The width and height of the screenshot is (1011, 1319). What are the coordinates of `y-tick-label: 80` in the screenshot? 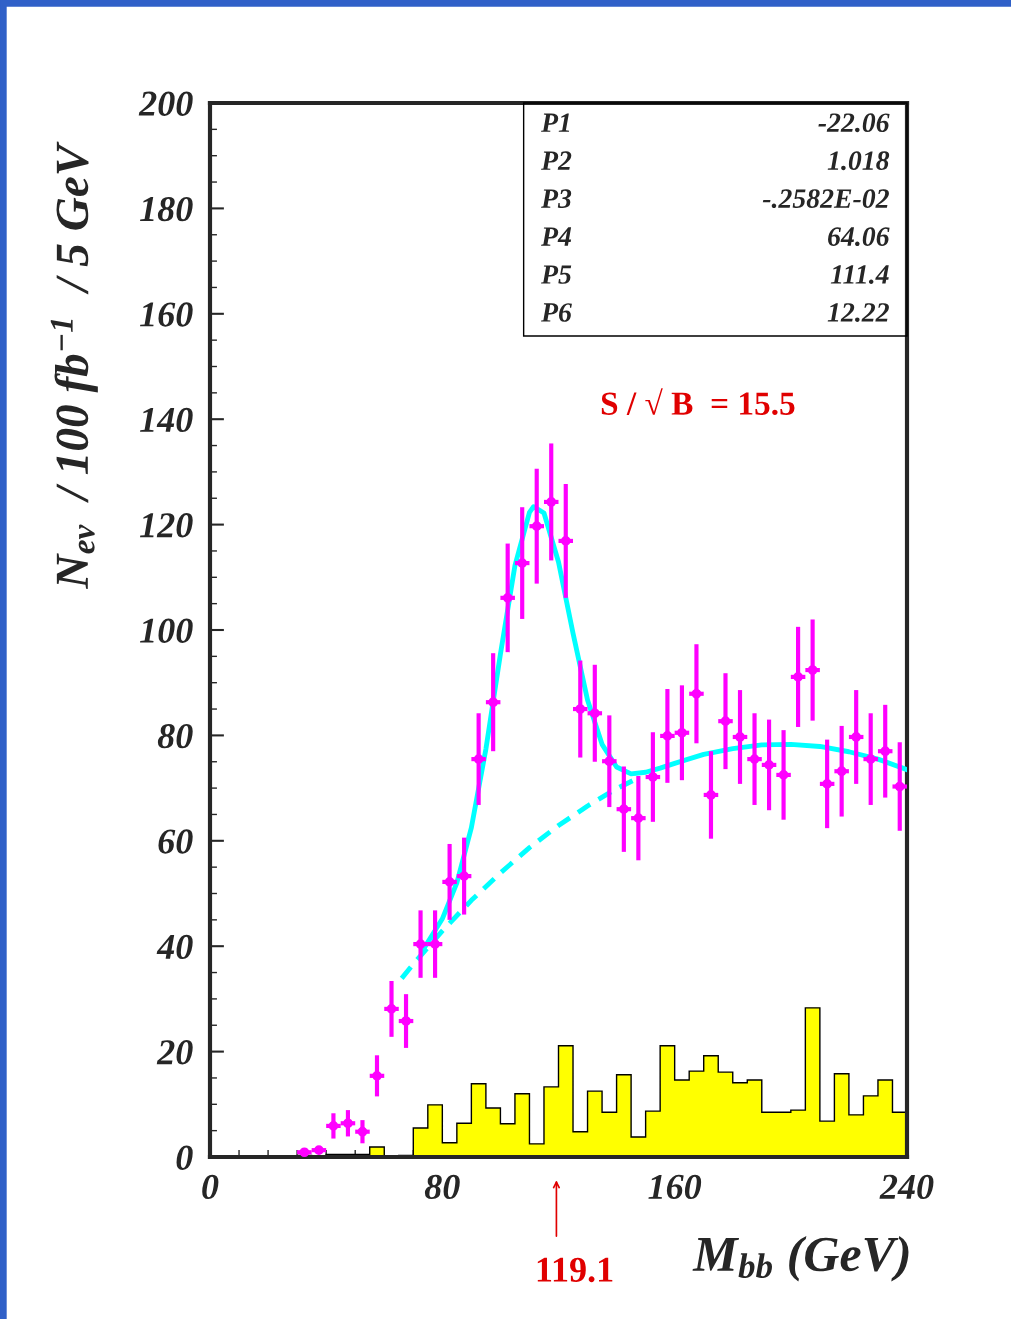 It's located at (175, 736).